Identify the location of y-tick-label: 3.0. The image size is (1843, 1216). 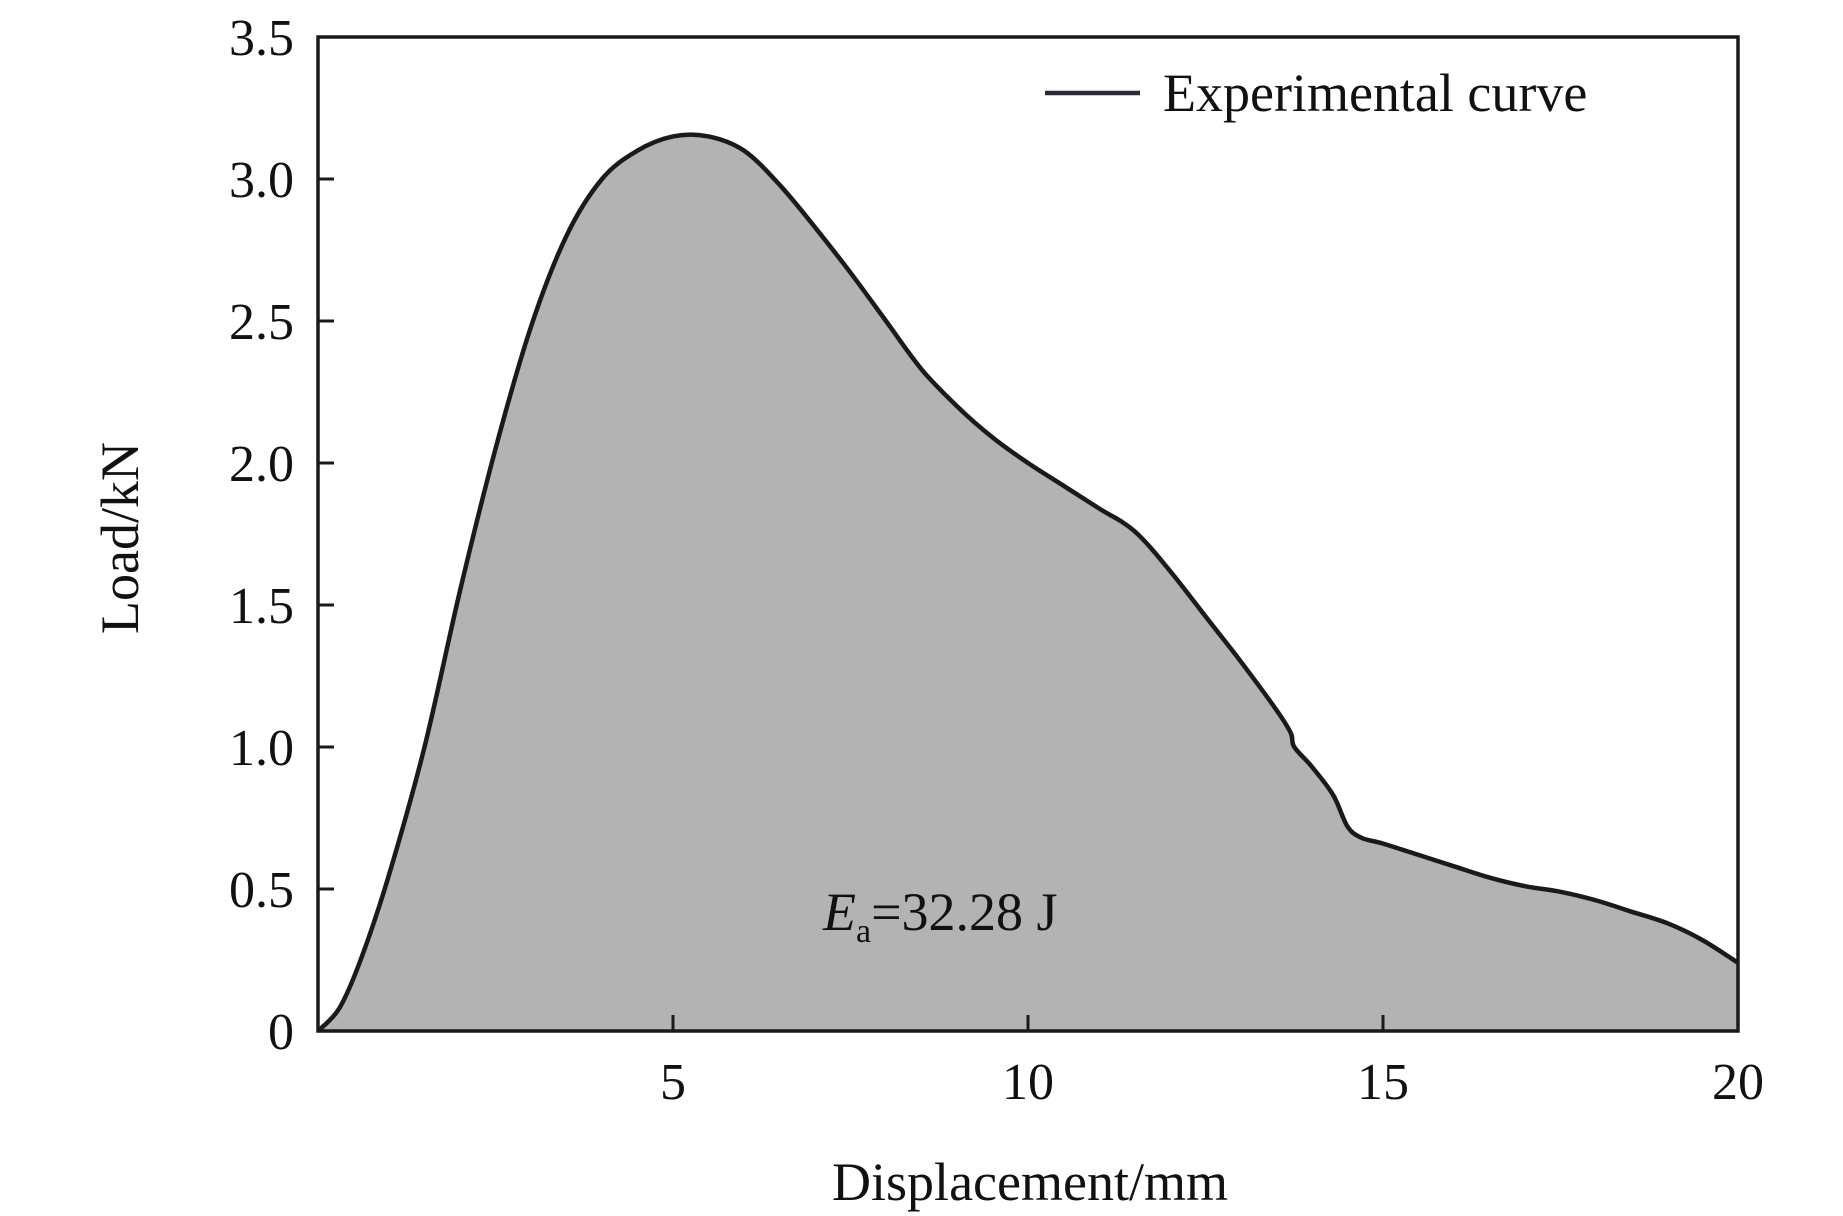
(261, 180).